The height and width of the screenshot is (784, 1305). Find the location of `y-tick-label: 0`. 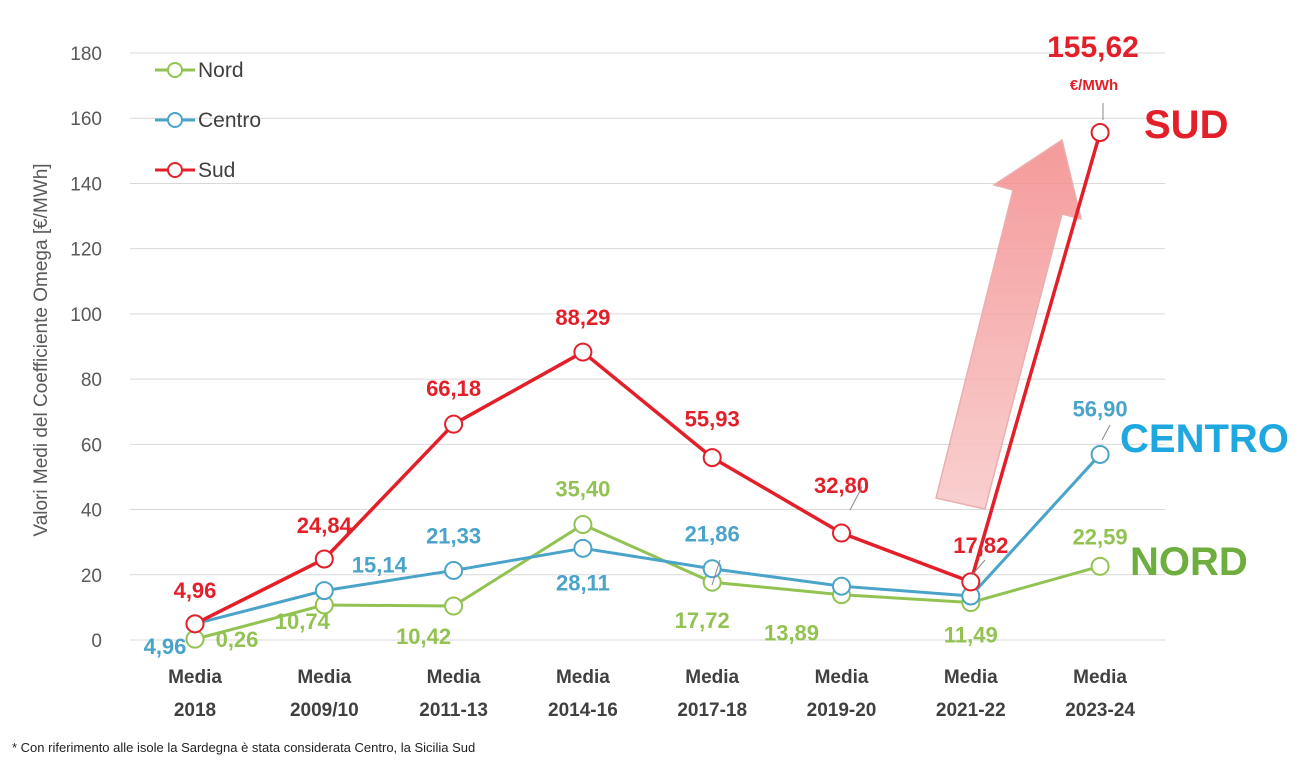

y-tick-label: 0 is located at coordinates (96, 641).